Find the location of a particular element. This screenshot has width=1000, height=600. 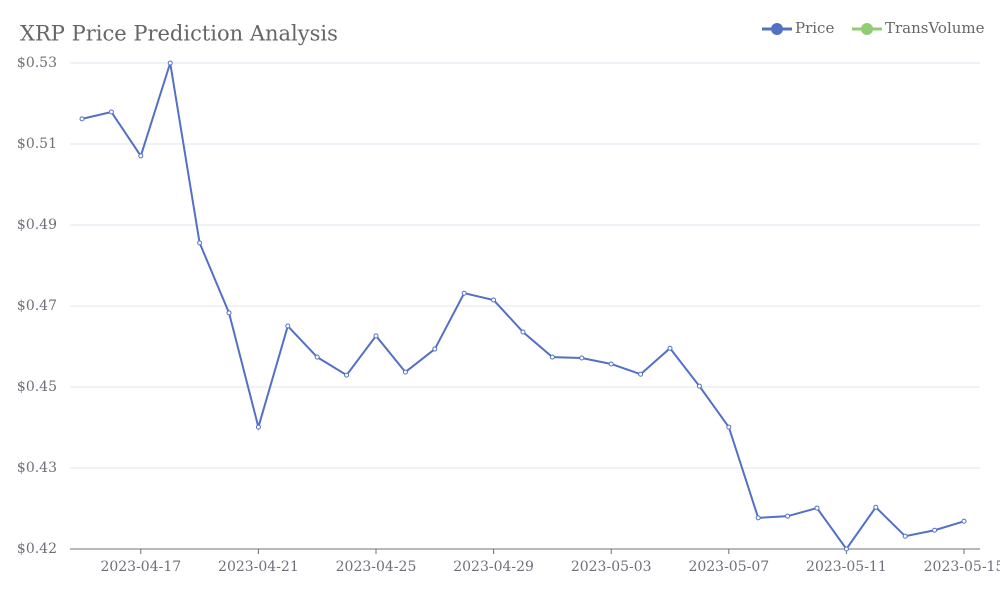

y-tick-label: $0.42 is located at coordinates (37, 549).